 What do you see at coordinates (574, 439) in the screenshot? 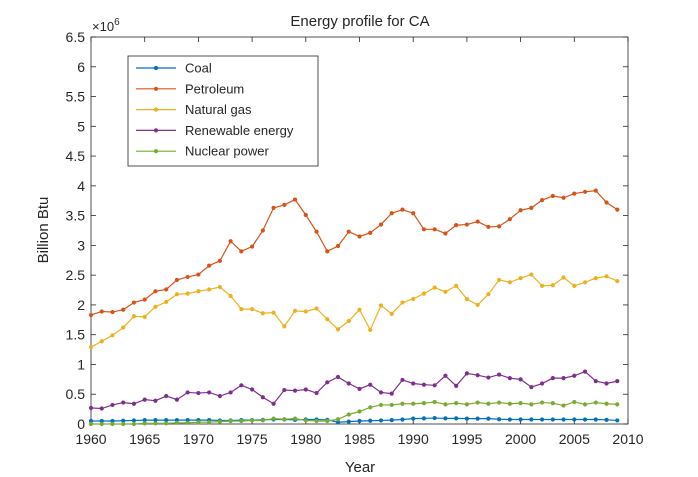
I see `x-tick-label: 2005` at bounding box center [574, 439].